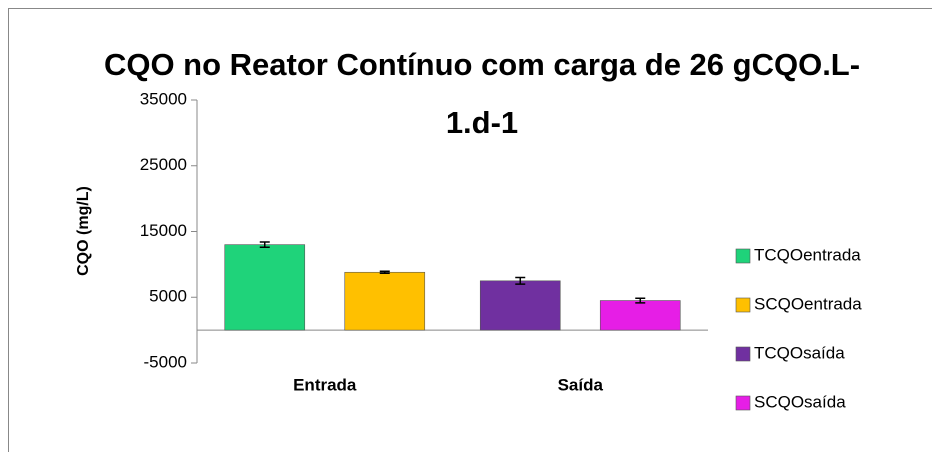 The height and width of the screenshot is (452, 932). Describe the element at coordinates (808, 303) in the screenshot. I see `legend-label: SCQOentrada` at that location.